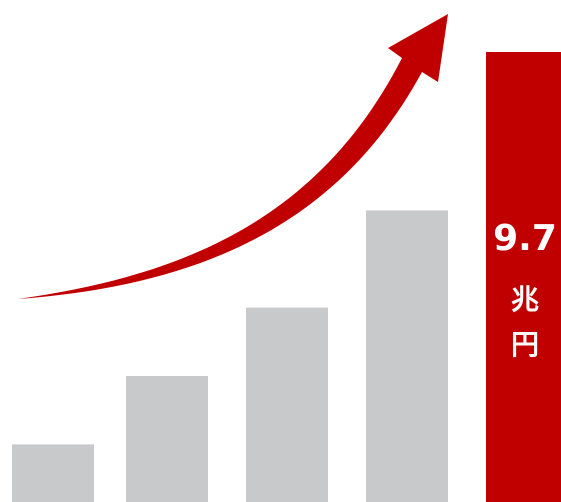 This screenshot has width=561, height=502. Describe the element at coordinates (525, 238) in the screenshot. I see `highlight-value: 9.7` at that location.